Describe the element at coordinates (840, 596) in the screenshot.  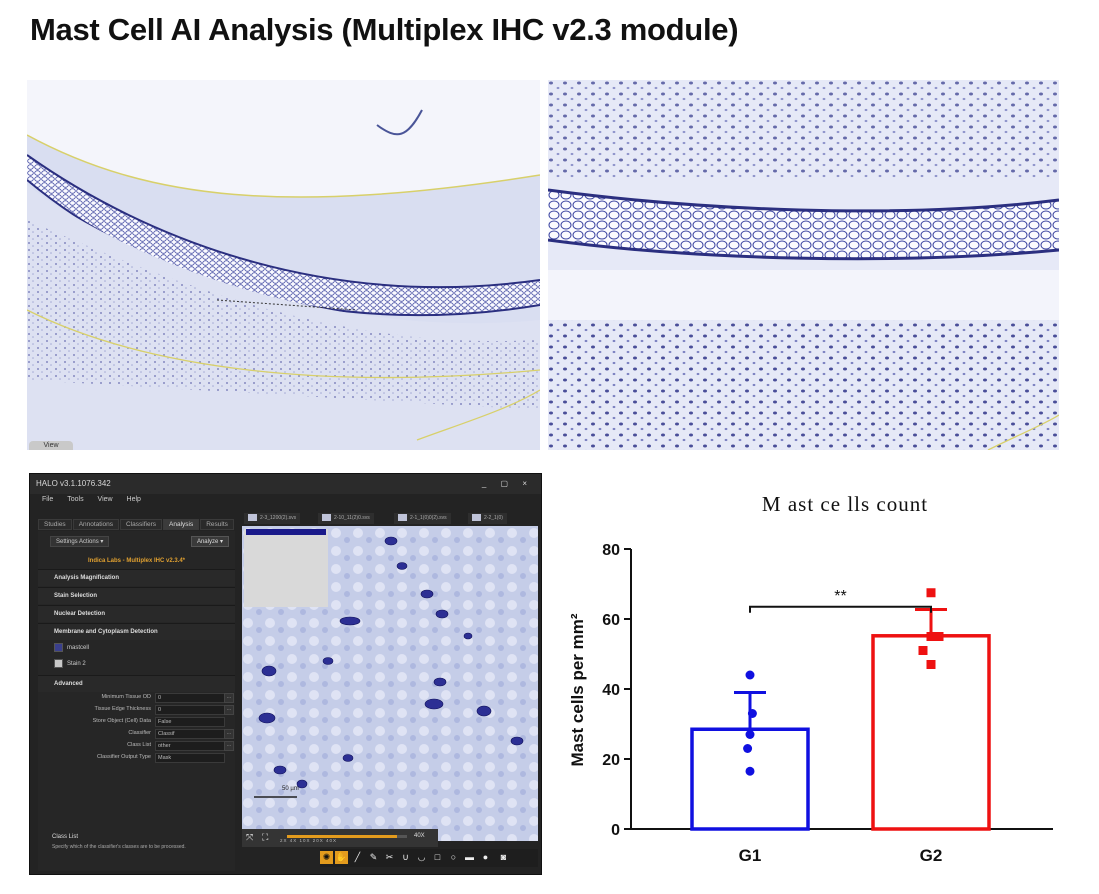
I see `significance-label: **` at that location.